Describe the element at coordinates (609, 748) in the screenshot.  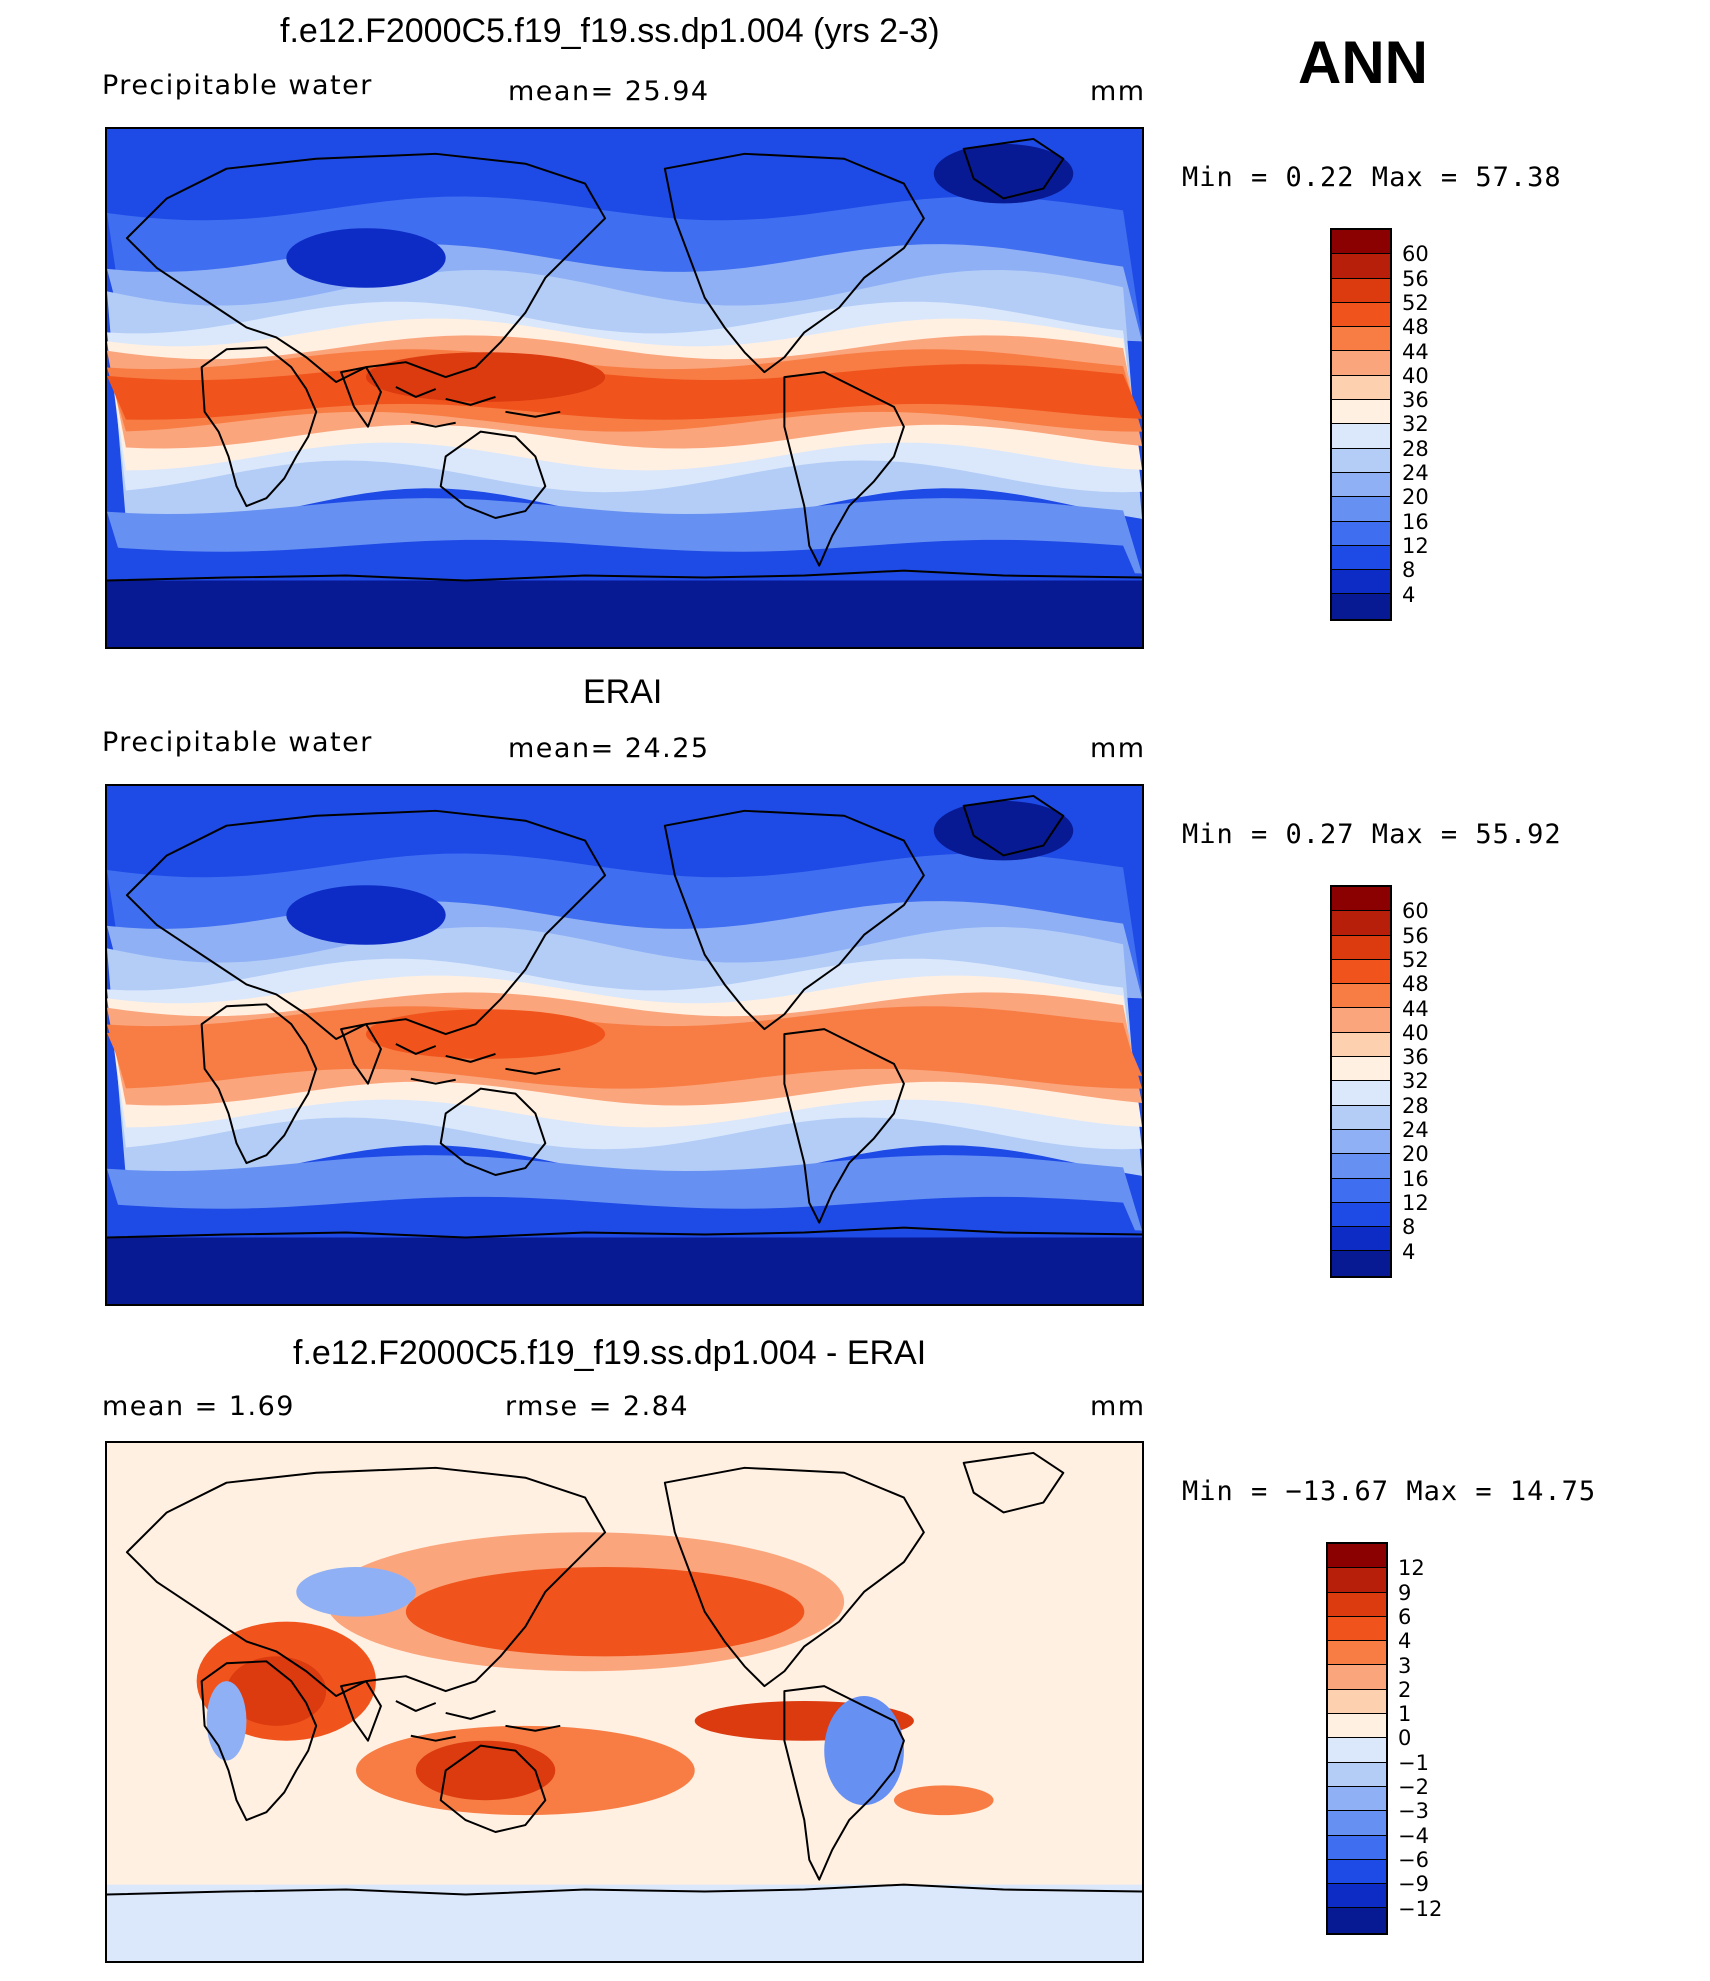
I see `panel-2-mean-label: mean= 24.25` at that location.